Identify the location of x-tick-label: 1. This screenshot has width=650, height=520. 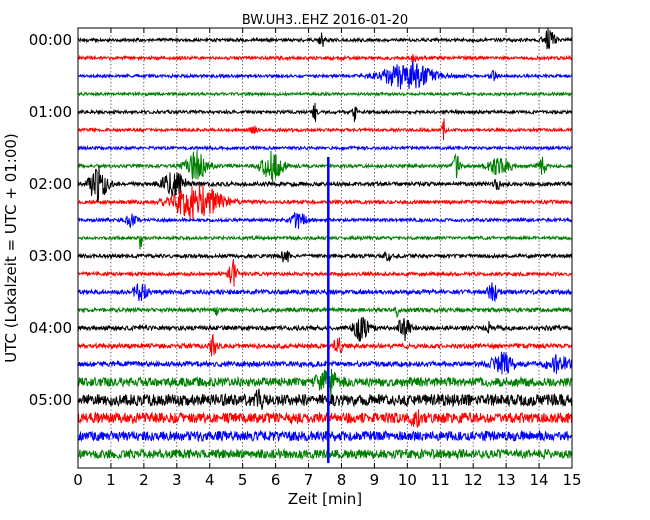
(111, 480).